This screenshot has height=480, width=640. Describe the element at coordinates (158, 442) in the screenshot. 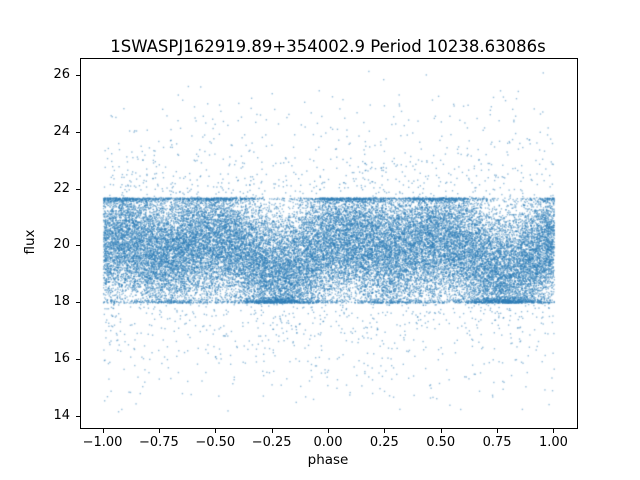

I see `x-tick-label: −0.75` at that location.